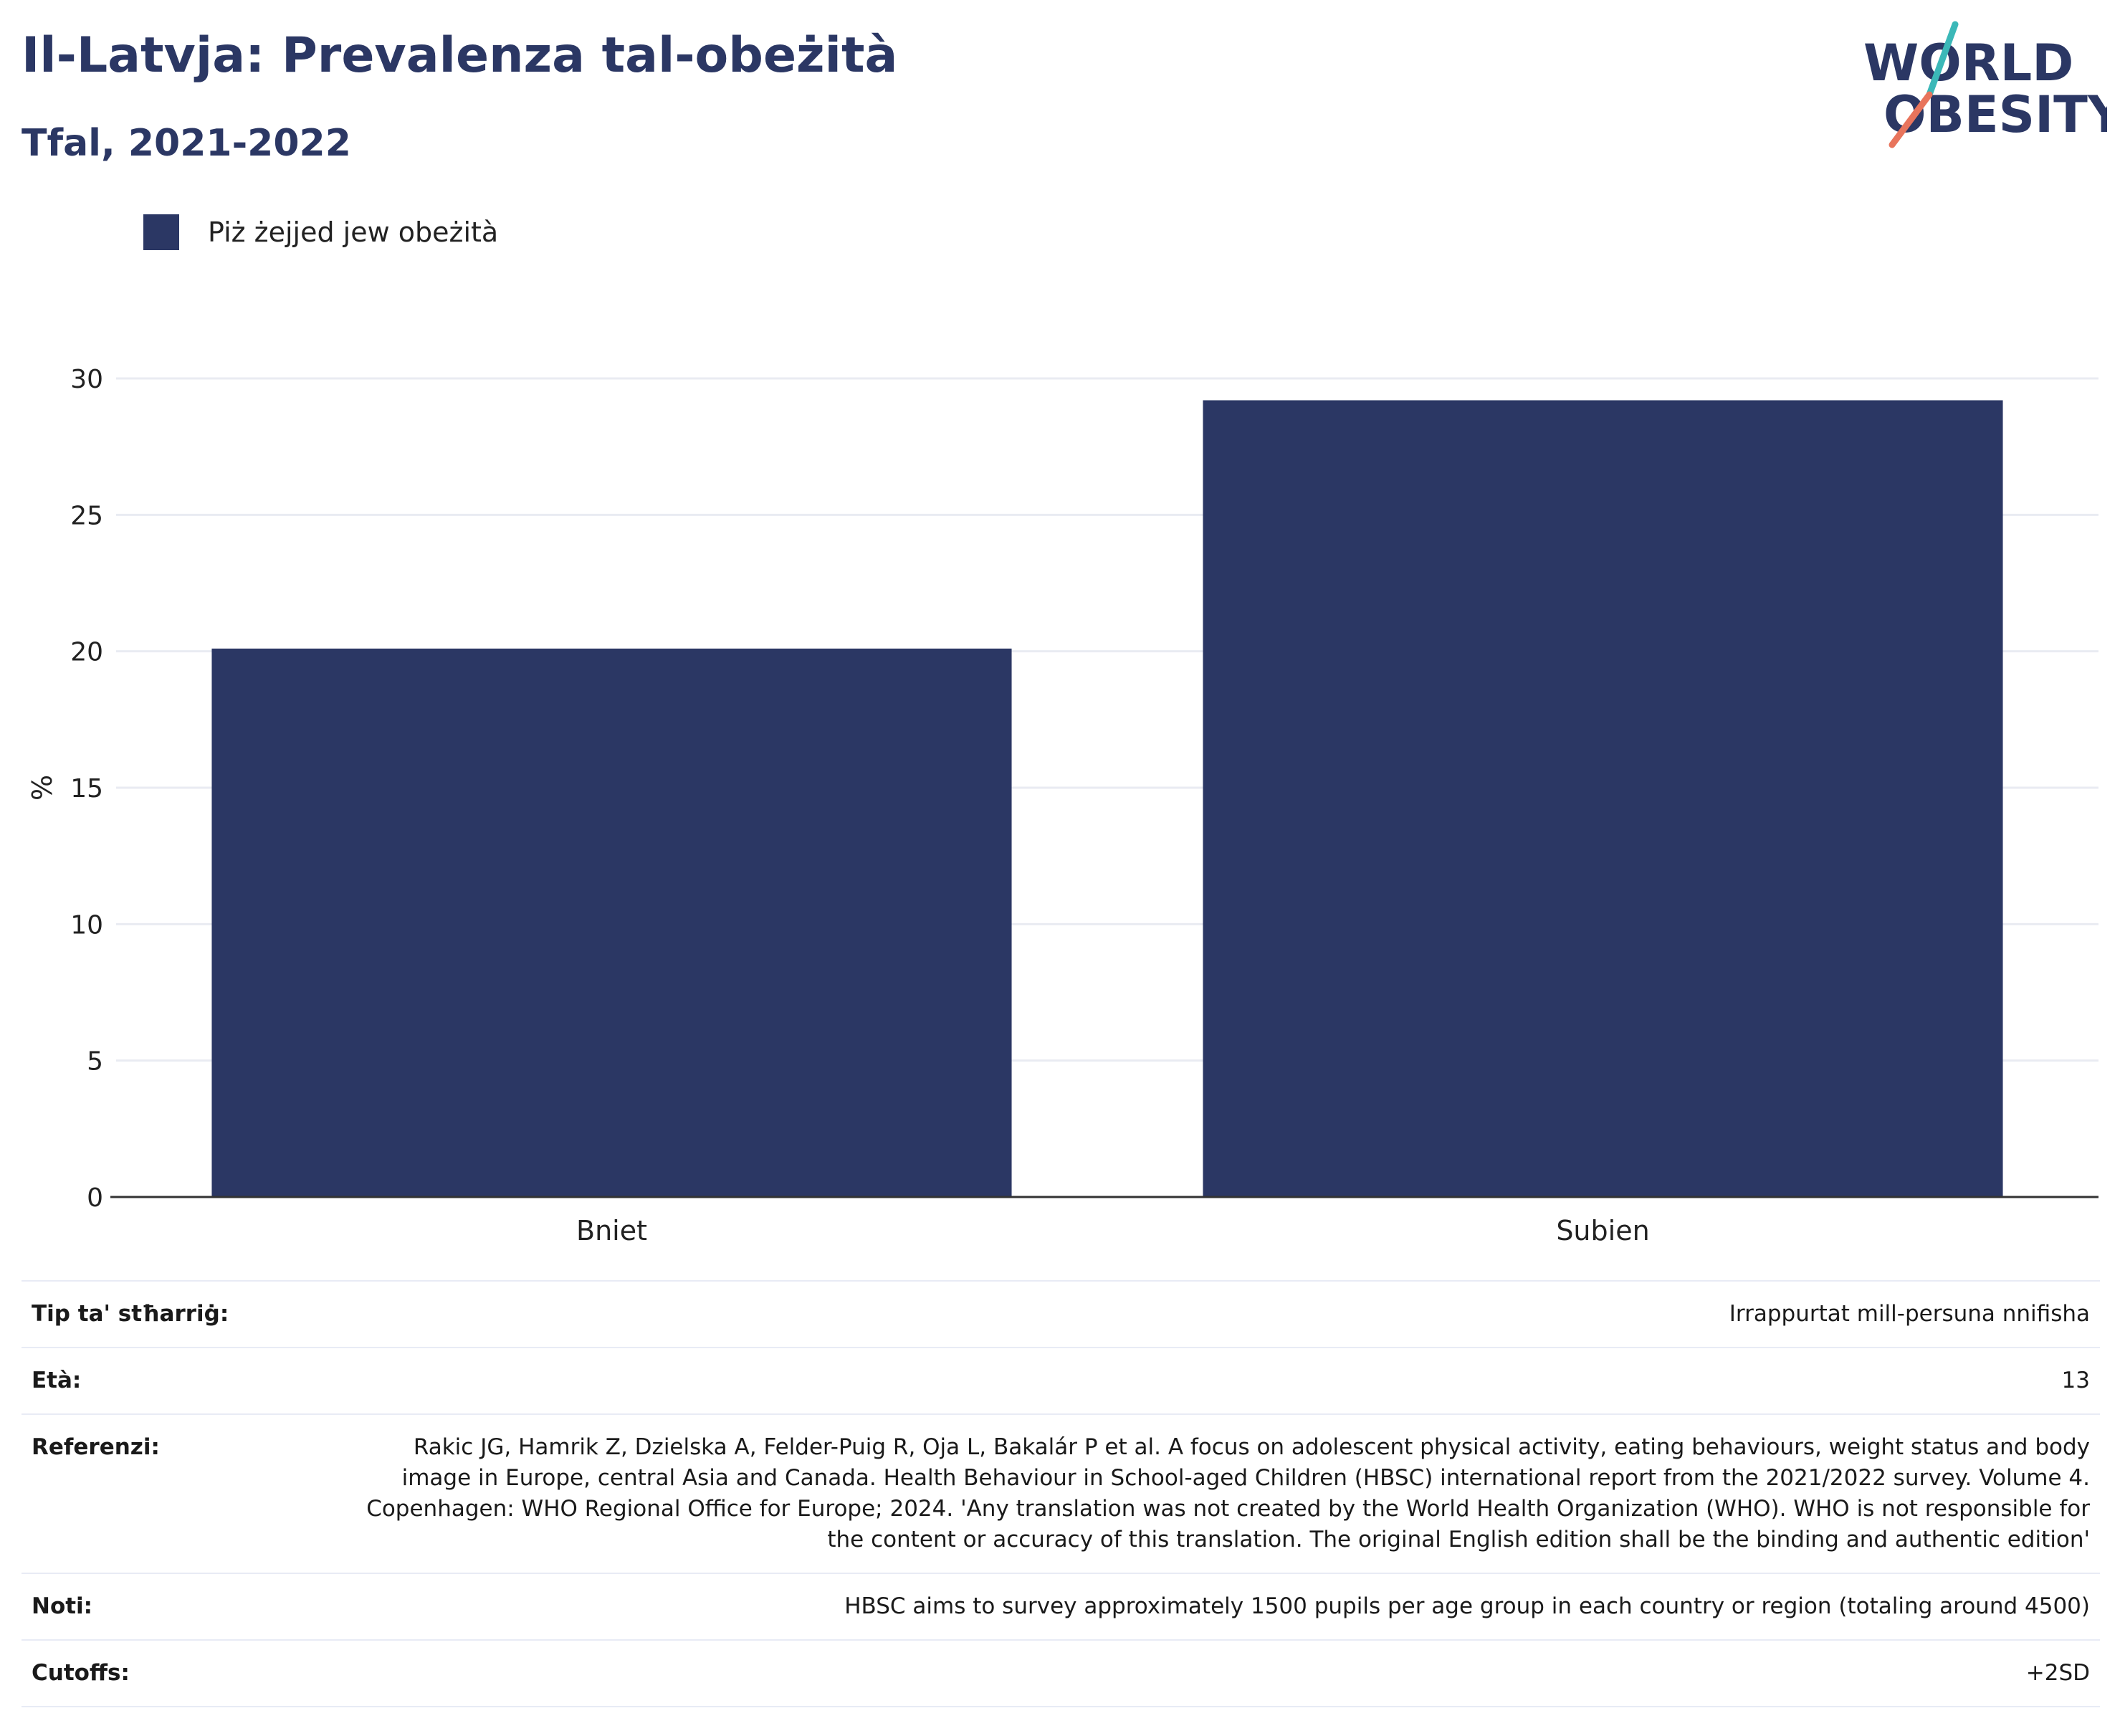 This screenshot has height=1736, width=2120. What do you see at coordinates (183, 1380) in the screenshot?
I see `metadata-key: Età:` at bounding box center [183, 1380].